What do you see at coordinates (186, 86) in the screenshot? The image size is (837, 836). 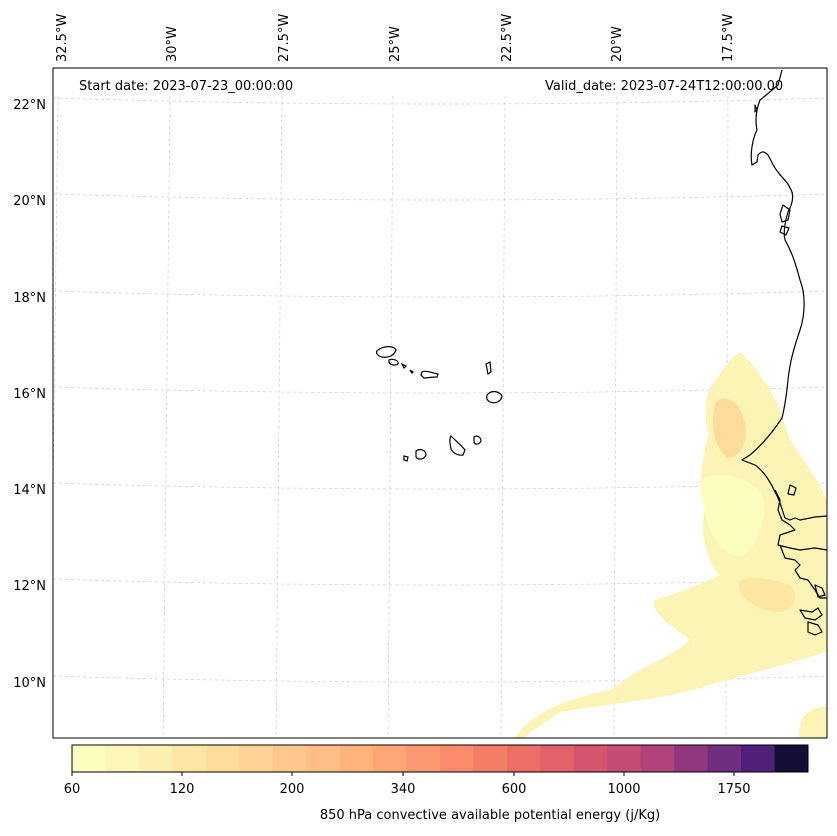 I see `start-date-text: Start date: 2023-07-23_00:00:00` at bounding box center [186, 86].